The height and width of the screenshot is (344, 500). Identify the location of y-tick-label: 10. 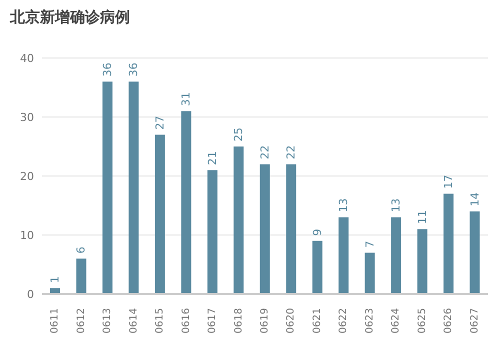
(27, 235).